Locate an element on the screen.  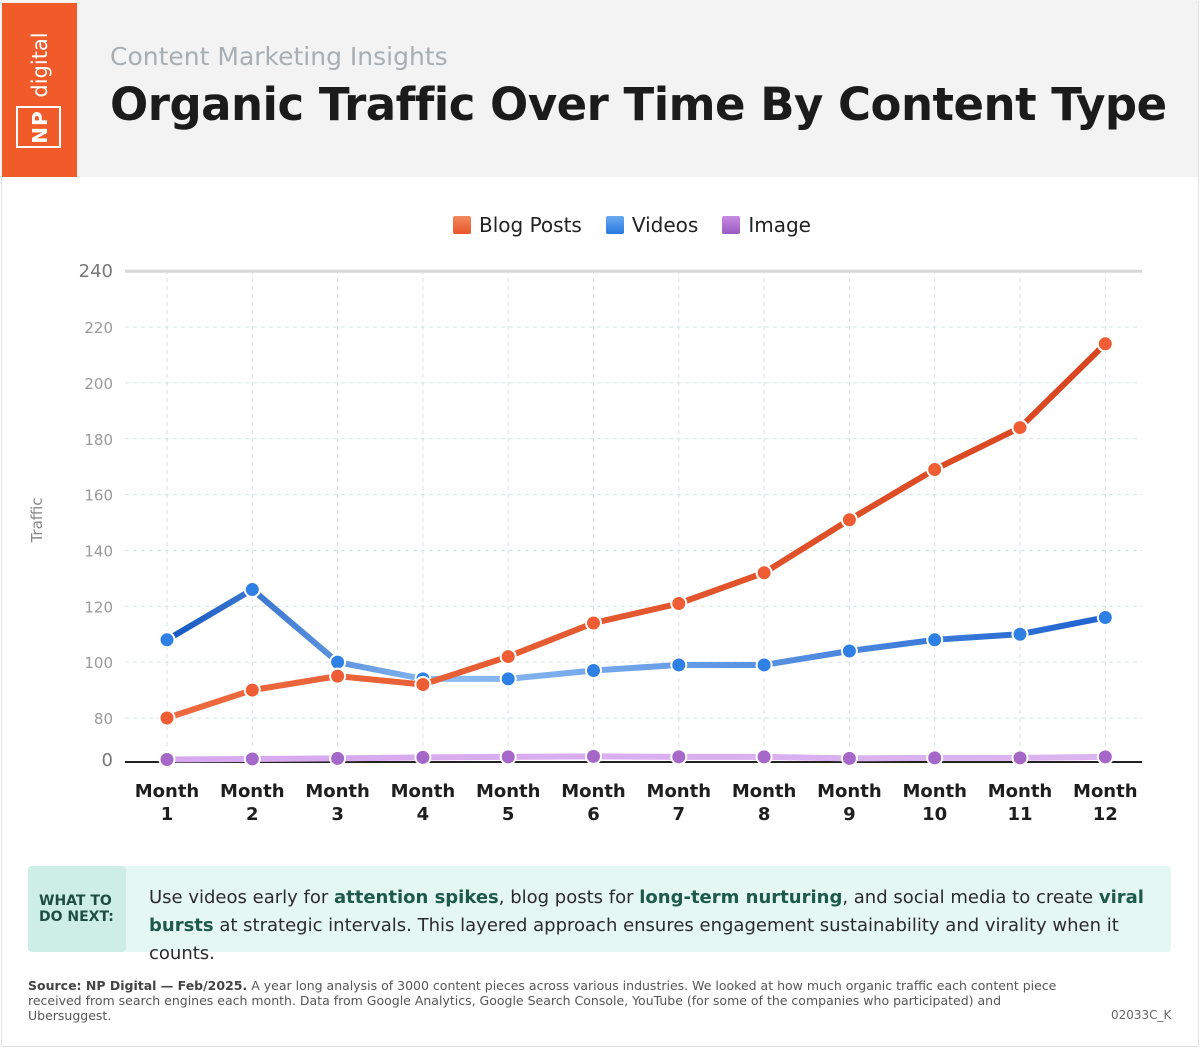
y-tick-label: 240 is located at coordinates (96, 271).